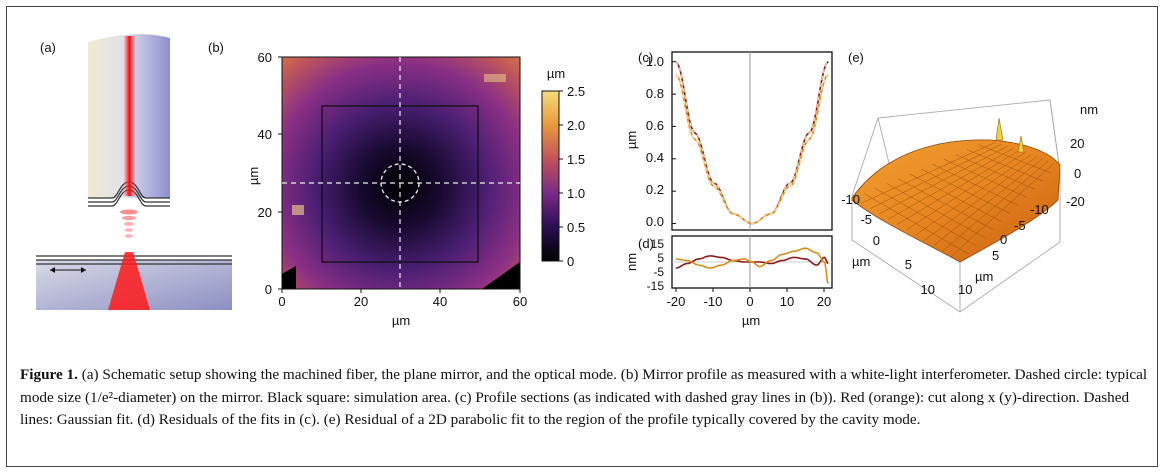 This screenshot has height=476, width=1165. What do you see at coordinates (1077, 173) in the screenshot?
I see `e-ztick: 0` at bounding box center [1077, 173].